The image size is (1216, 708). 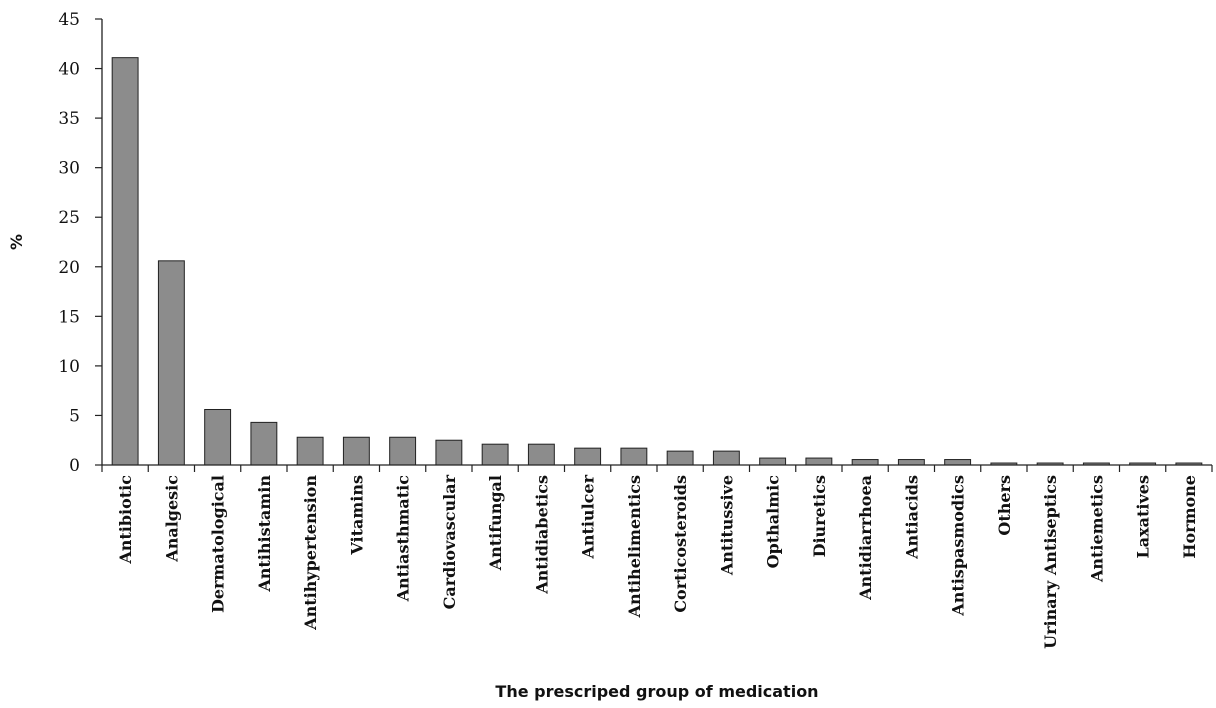 I want to click on x-tick-label: Antibiotic, so click(x=125, y=520).